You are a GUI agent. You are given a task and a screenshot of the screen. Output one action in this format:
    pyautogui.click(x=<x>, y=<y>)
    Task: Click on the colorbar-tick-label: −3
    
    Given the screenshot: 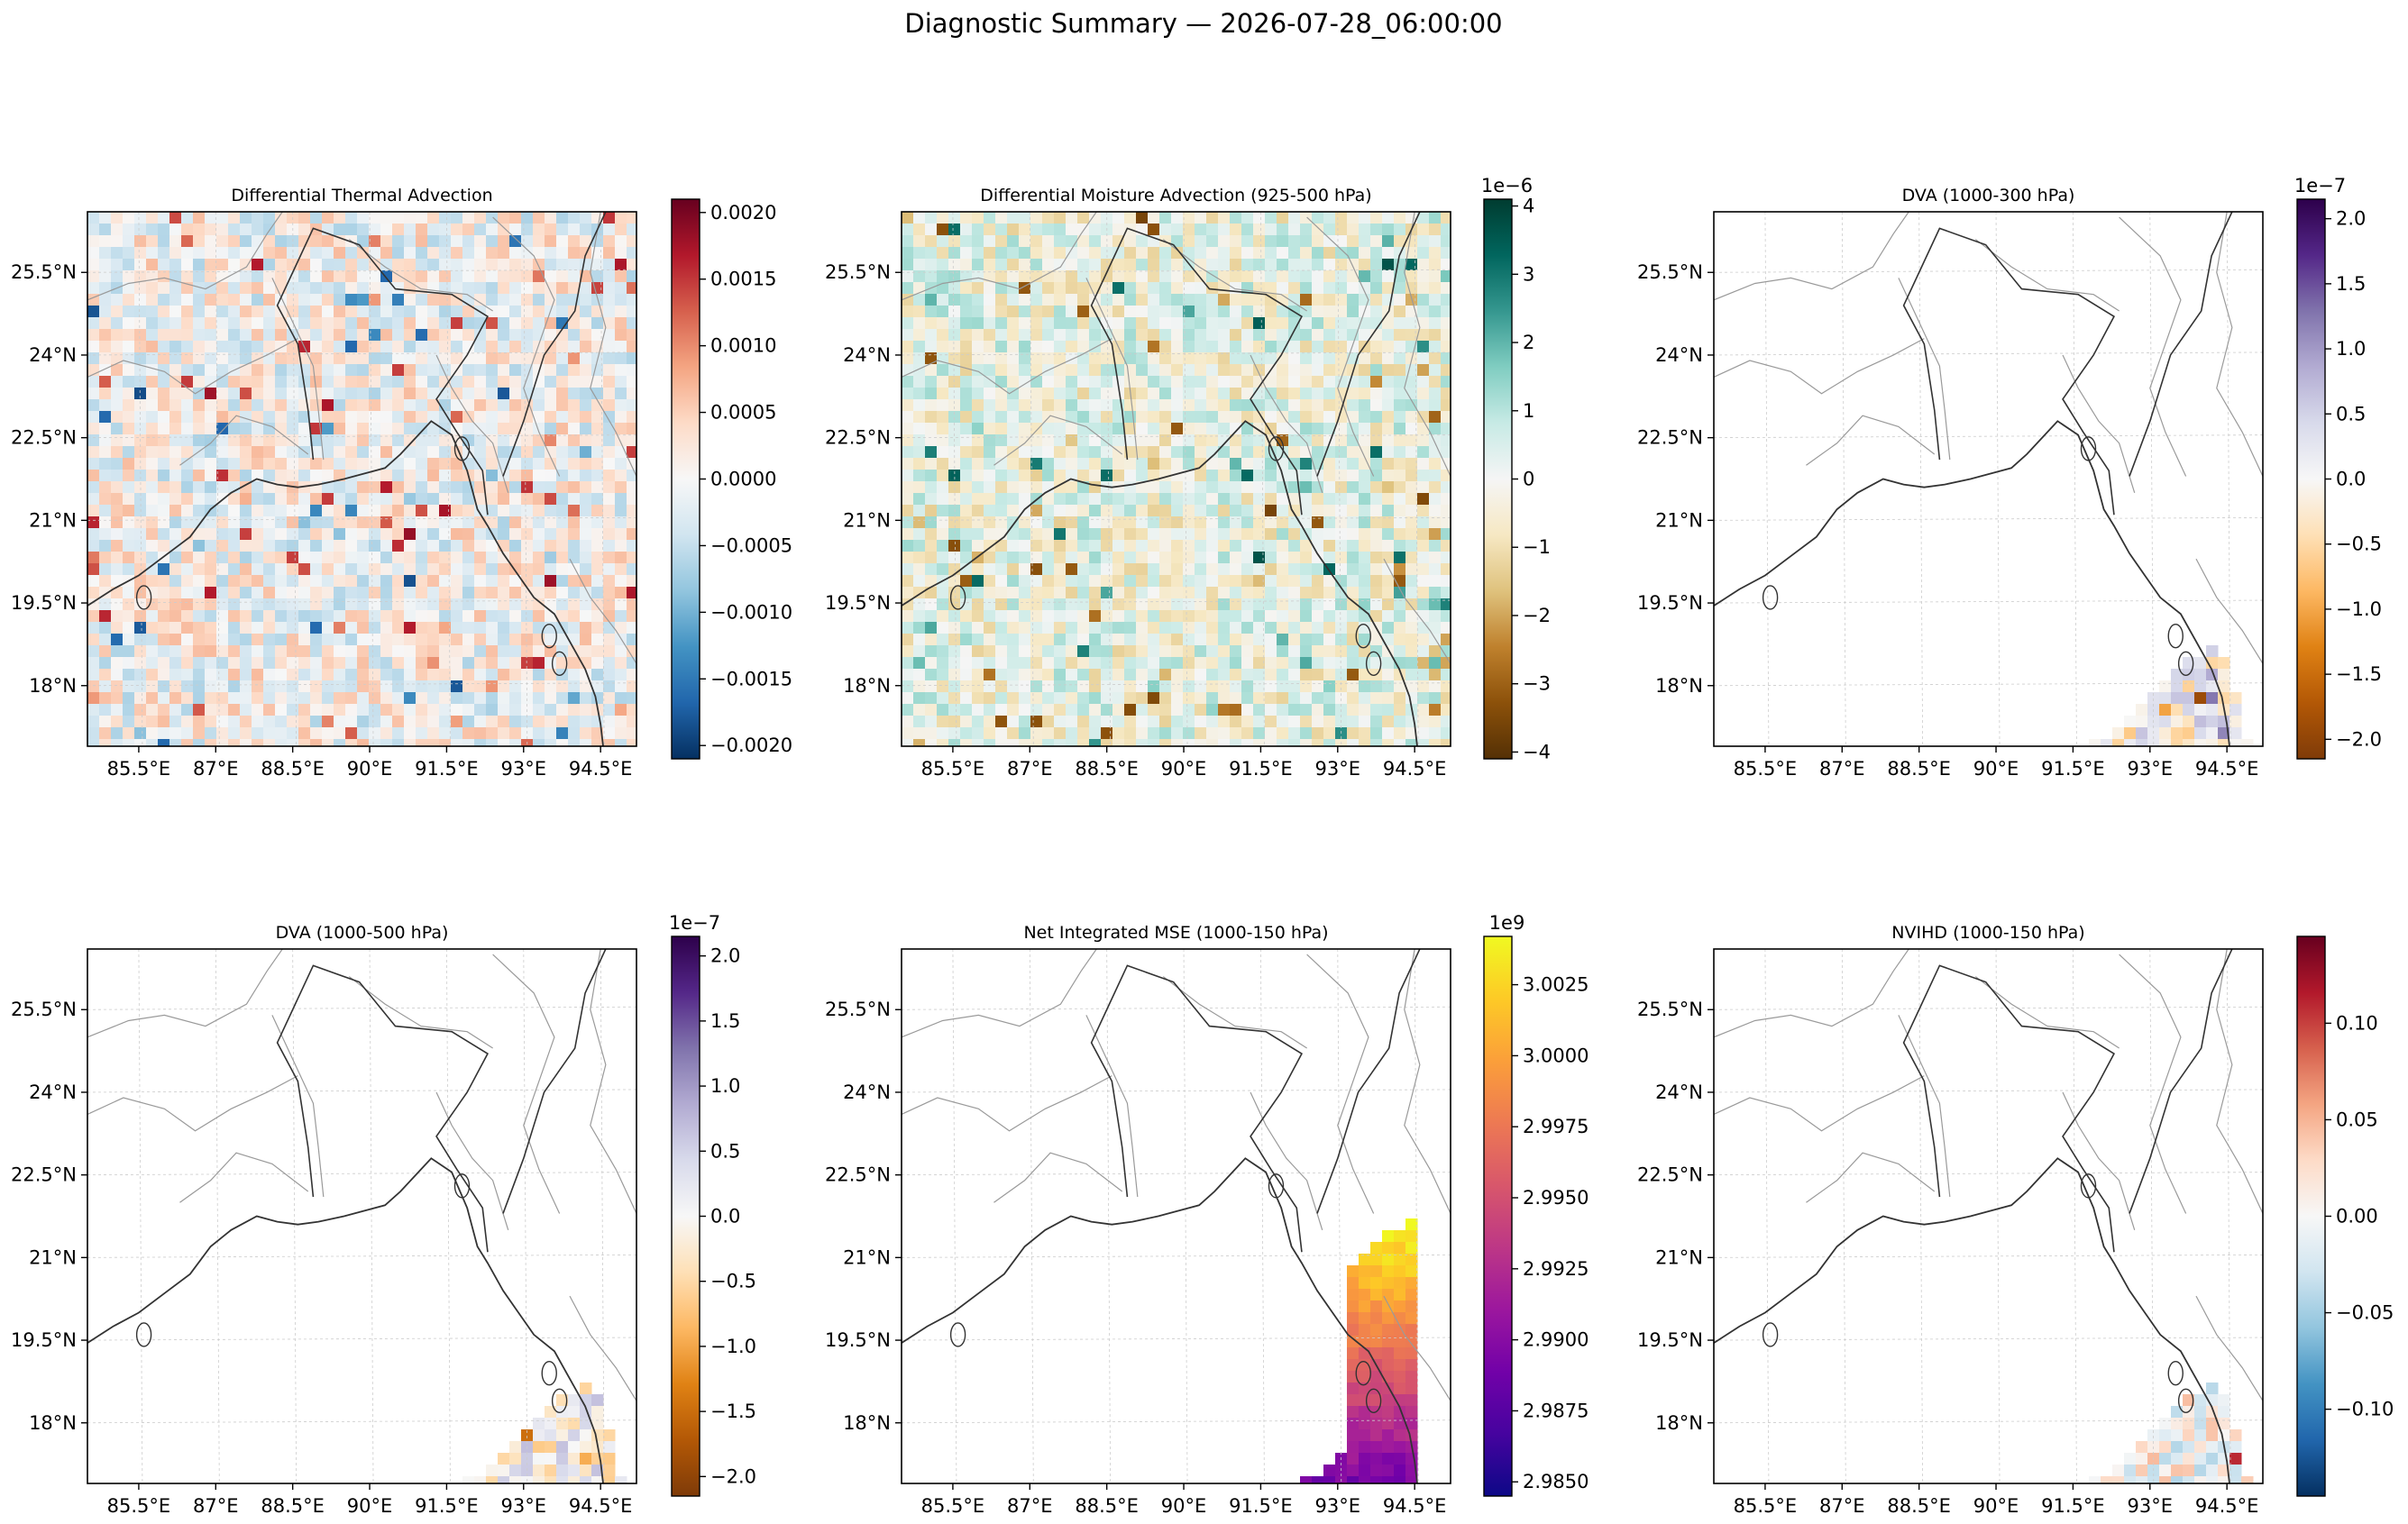 What is the action you would take?
    pyautogui.click(x=1537, y=684)
    